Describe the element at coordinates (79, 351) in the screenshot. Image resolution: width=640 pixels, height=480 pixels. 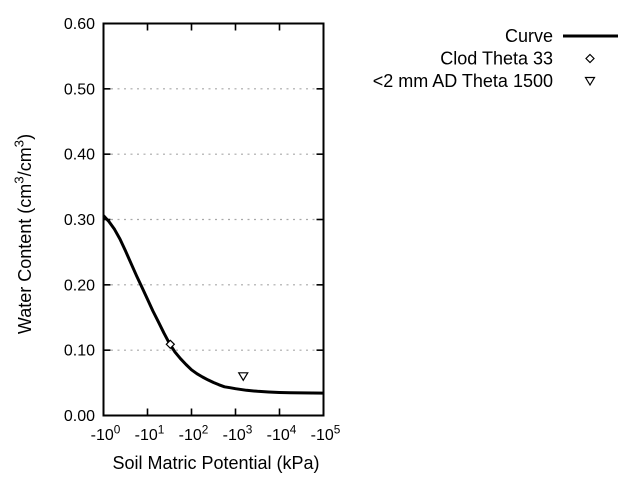
I see `y-tick-label-0.10: 0.10` at that location.